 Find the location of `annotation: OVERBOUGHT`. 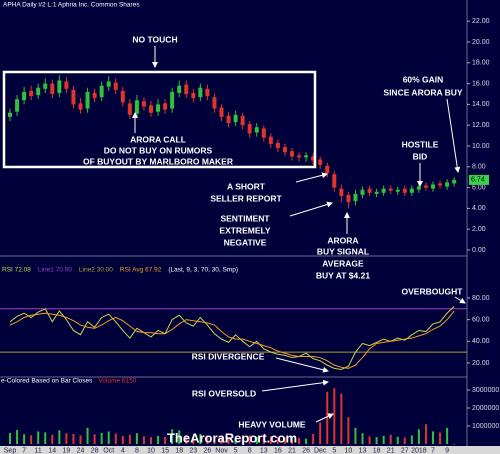

annotation: OVERBOUGHT is located at coordinates (433, 291).